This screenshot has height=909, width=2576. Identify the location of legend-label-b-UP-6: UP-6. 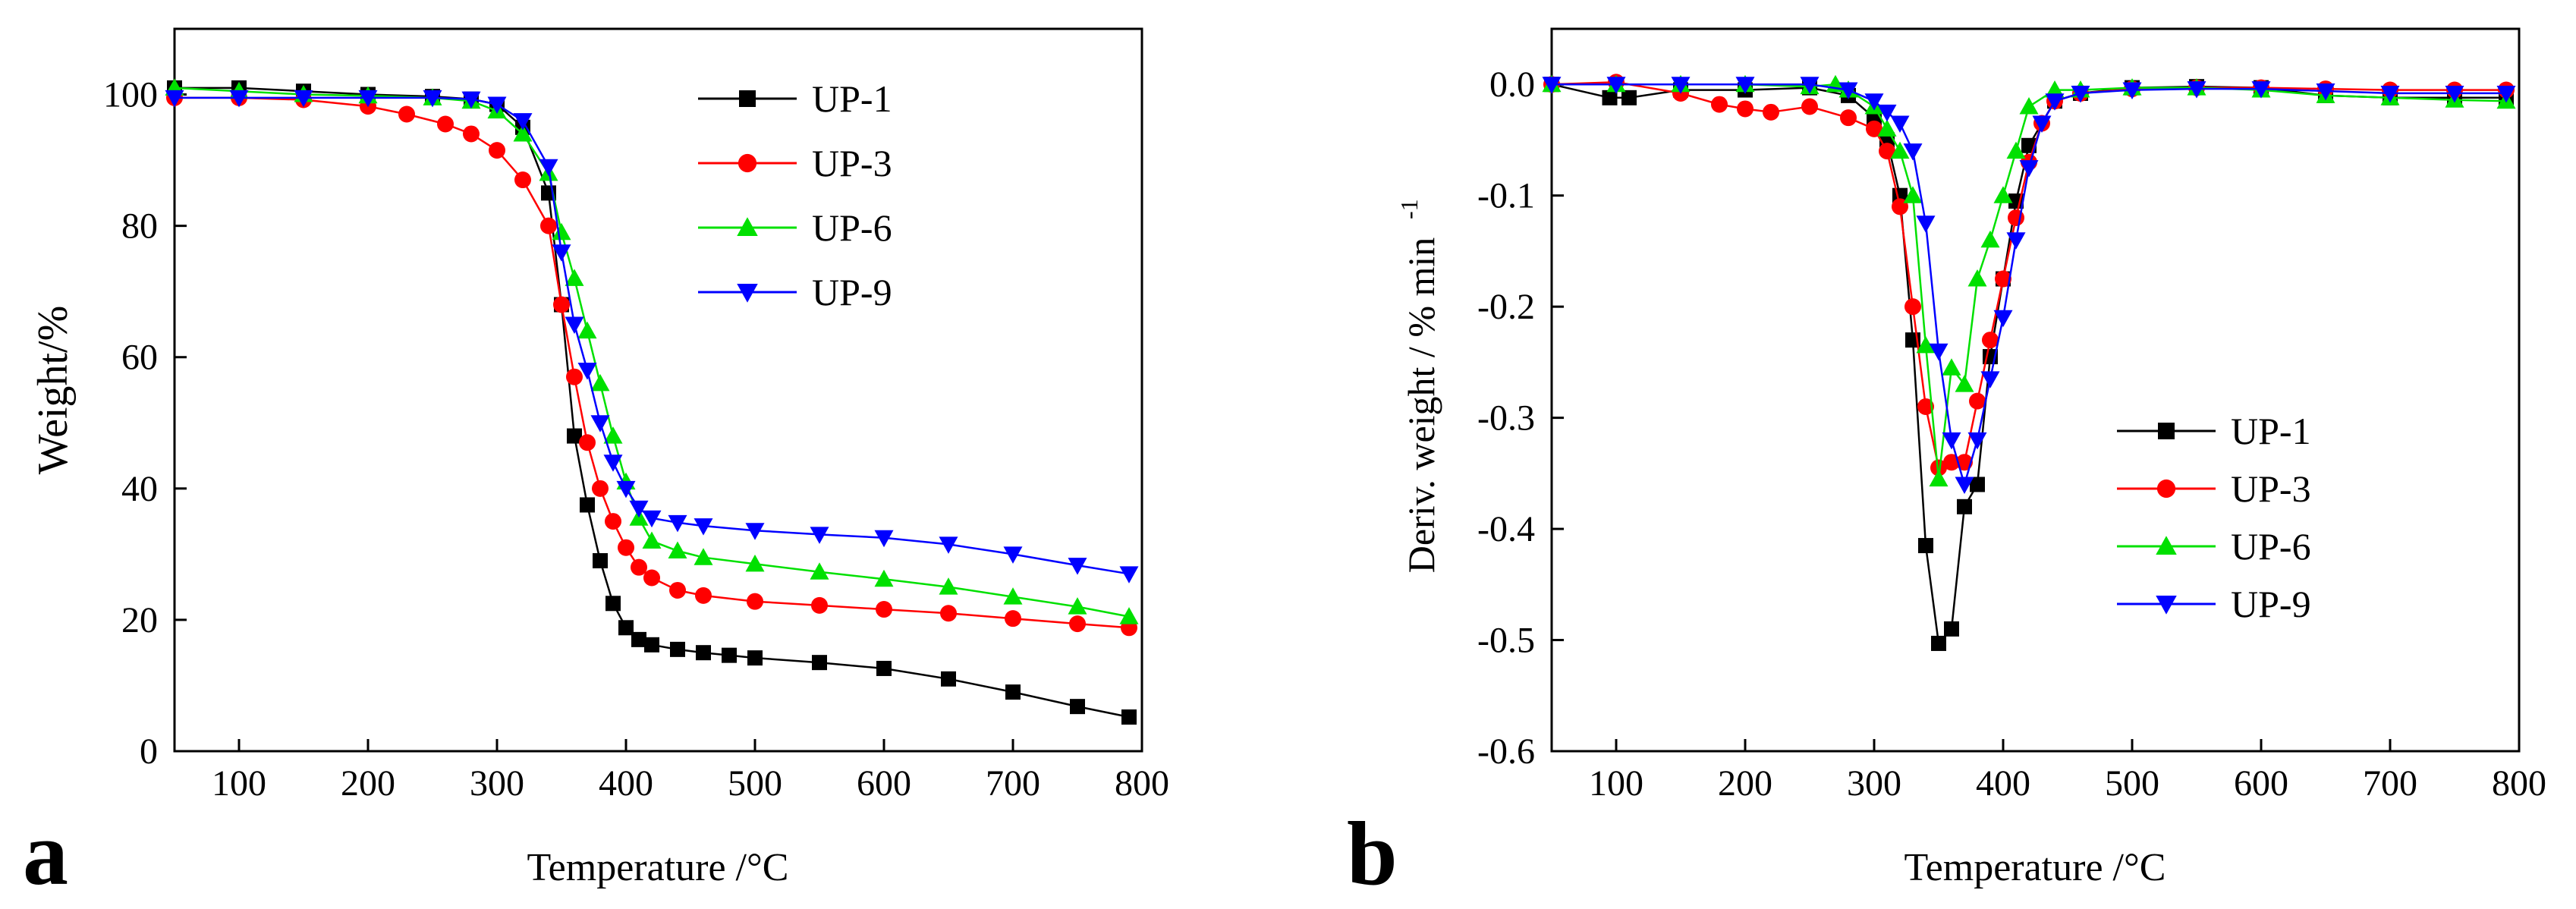
(2271, 546).